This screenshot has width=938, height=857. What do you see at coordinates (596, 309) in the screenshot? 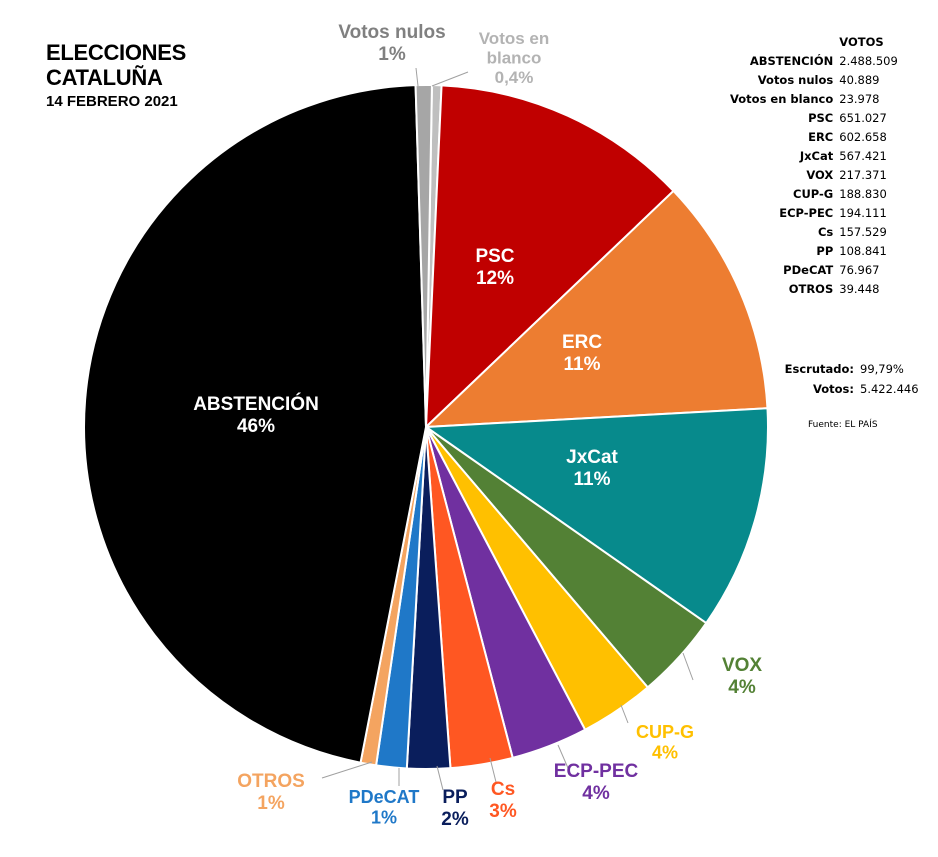
I see `slice-erc` at bounding box center [596, 309].